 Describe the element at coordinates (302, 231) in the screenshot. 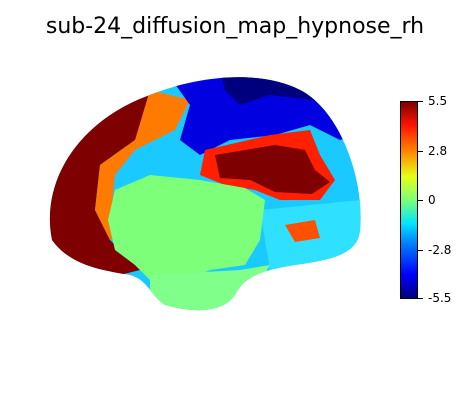

I see `occipital-hotspot` at that location.